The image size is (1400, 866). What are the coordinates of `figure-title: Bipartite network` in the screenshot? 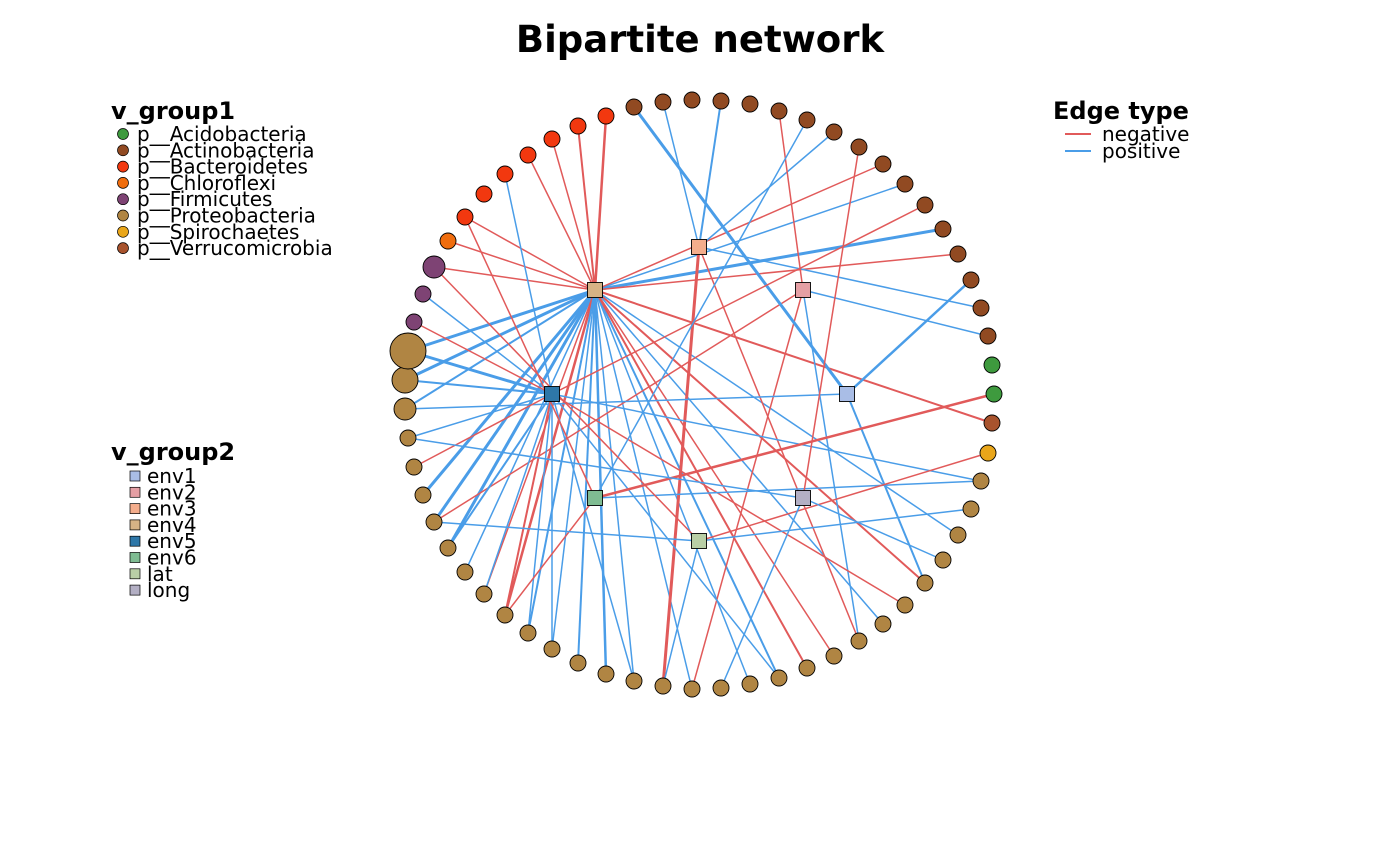 It's located at (701, 39).